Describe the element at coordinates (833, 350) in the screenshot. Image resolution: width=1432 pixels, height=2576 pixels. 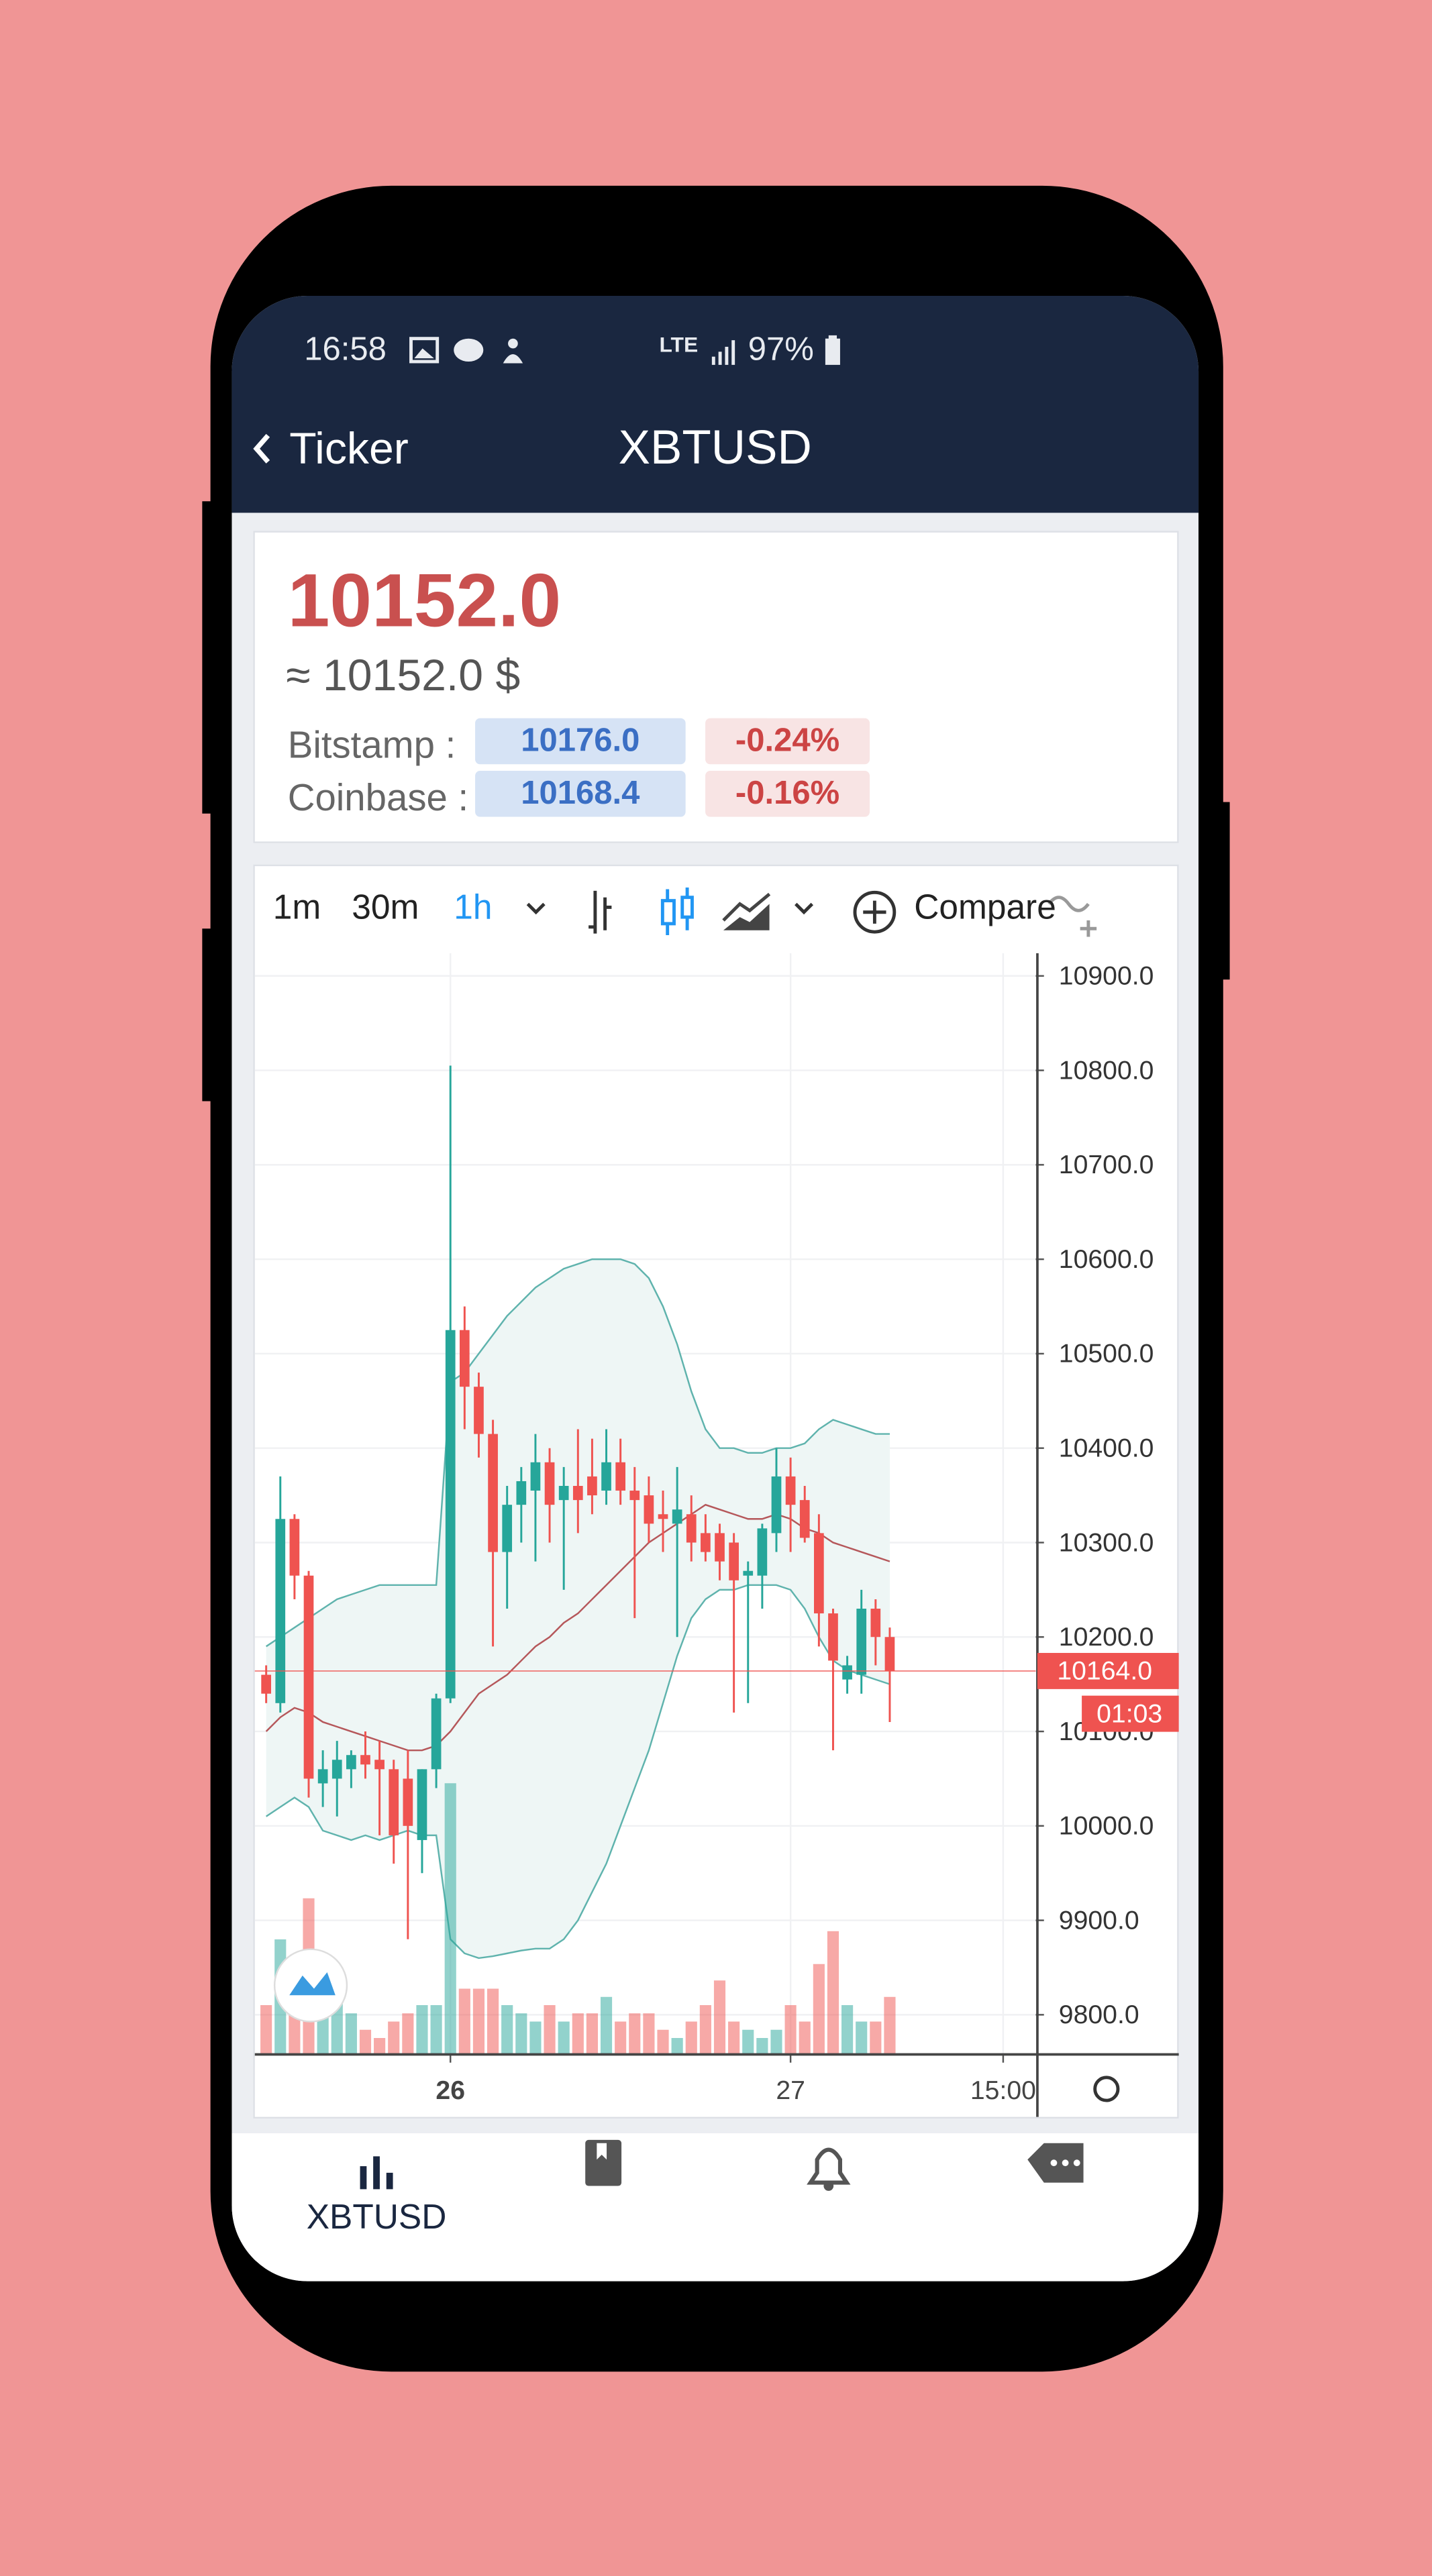
I see `battery-icon` at that location.